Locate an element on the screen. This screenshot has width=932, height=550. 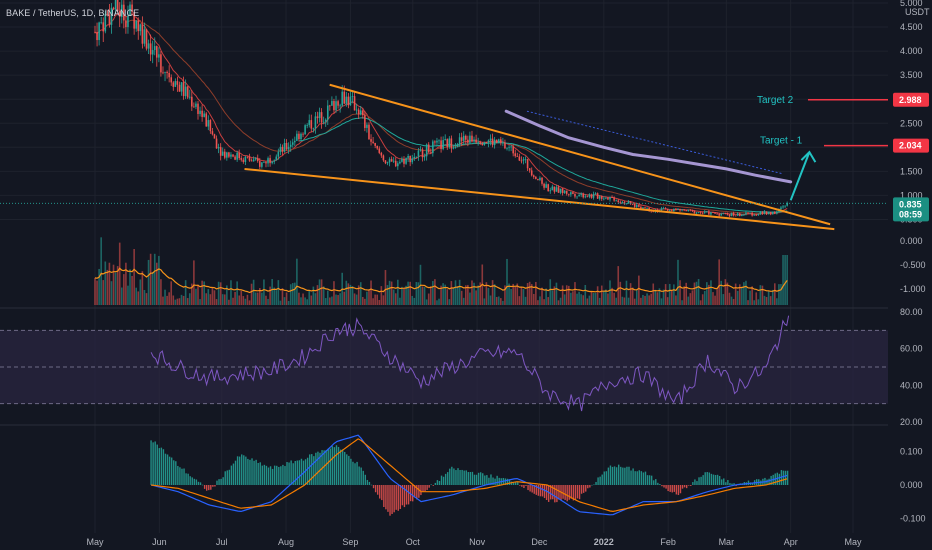
time-axis-tick: Nov is located at coordinates (477, 542).